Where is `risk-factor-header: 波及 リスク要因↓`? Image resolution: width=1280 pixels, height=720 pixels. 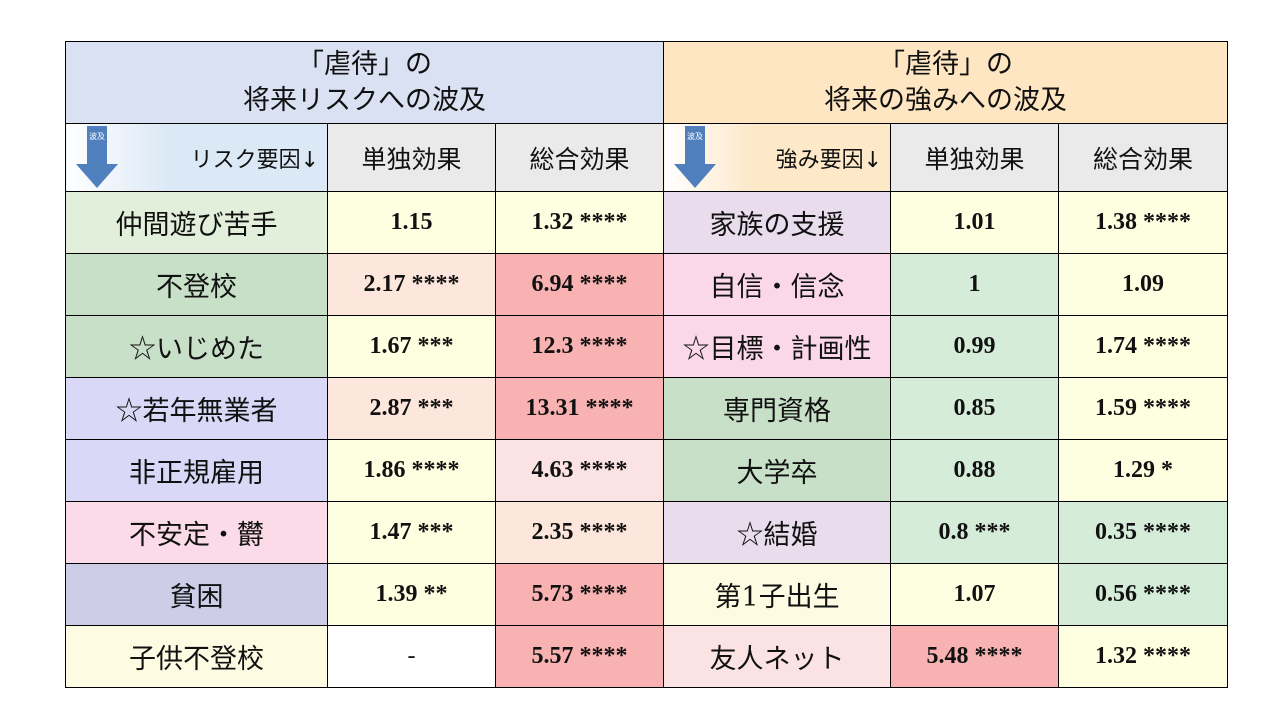
risk-factor-header: 波及 リスク要因↓ is located at coordinates (196, 157).